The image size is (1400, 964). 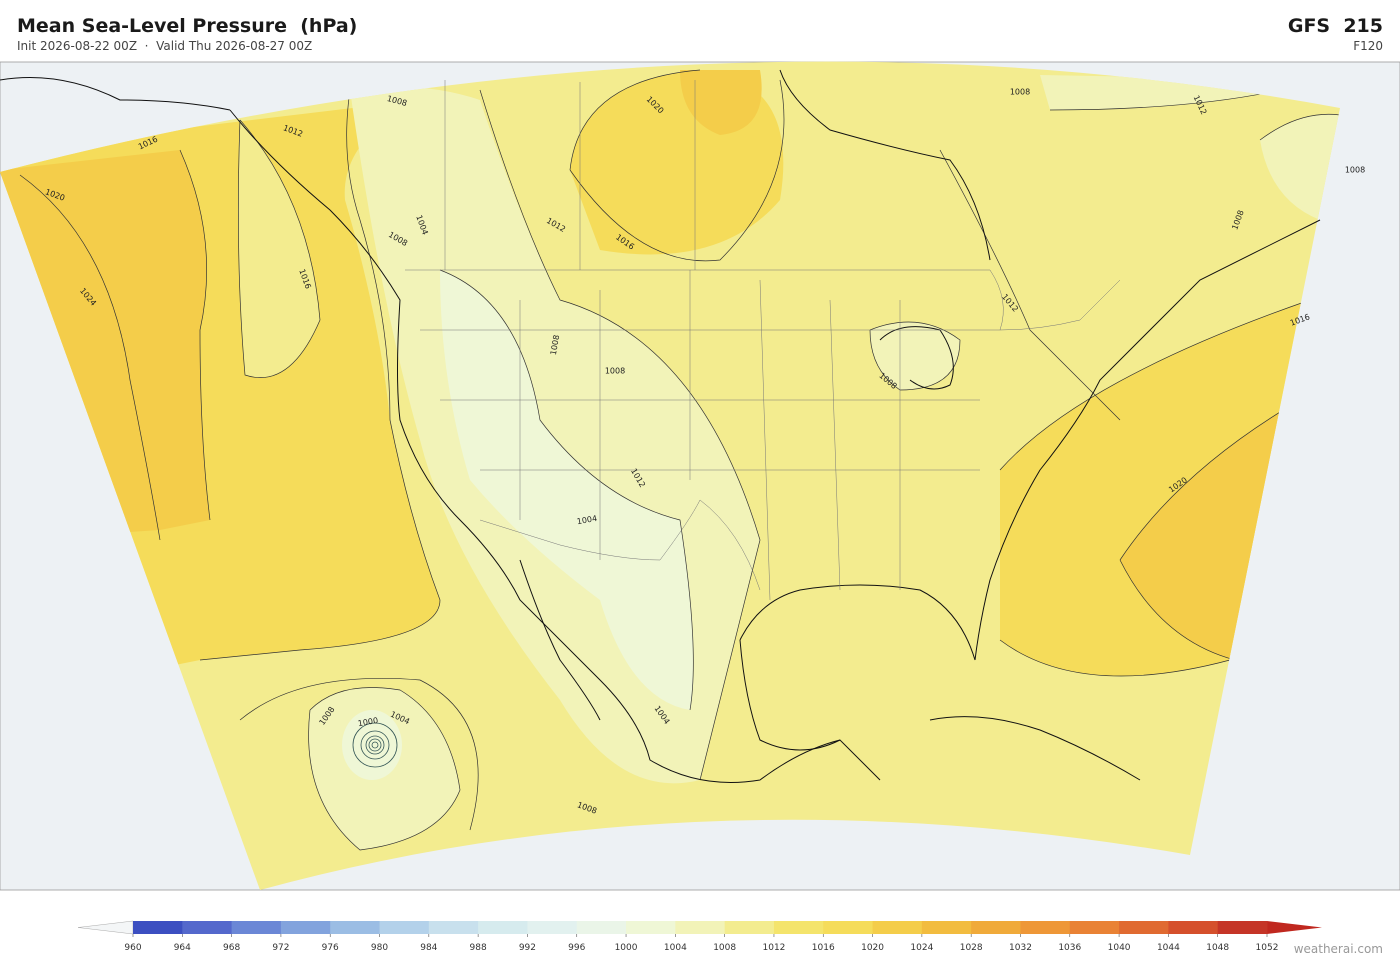 What do you see at coordinates (1168, 948) in the screenshot?
I see `colorbar-tick-label: 1044` at bounding box center [1168, 948].